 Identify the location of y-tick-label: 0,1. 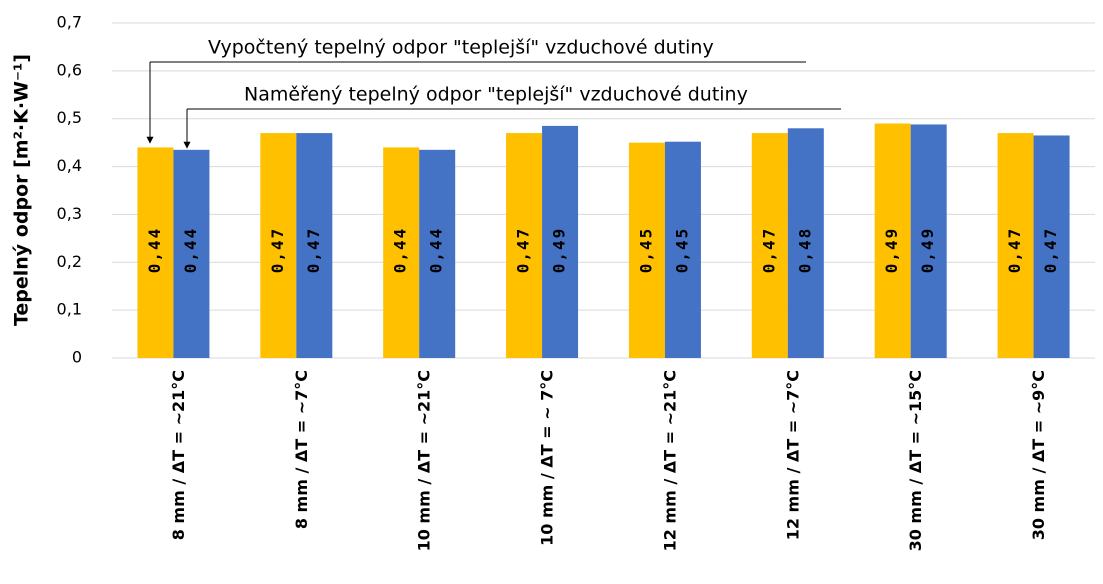
(69, 309).